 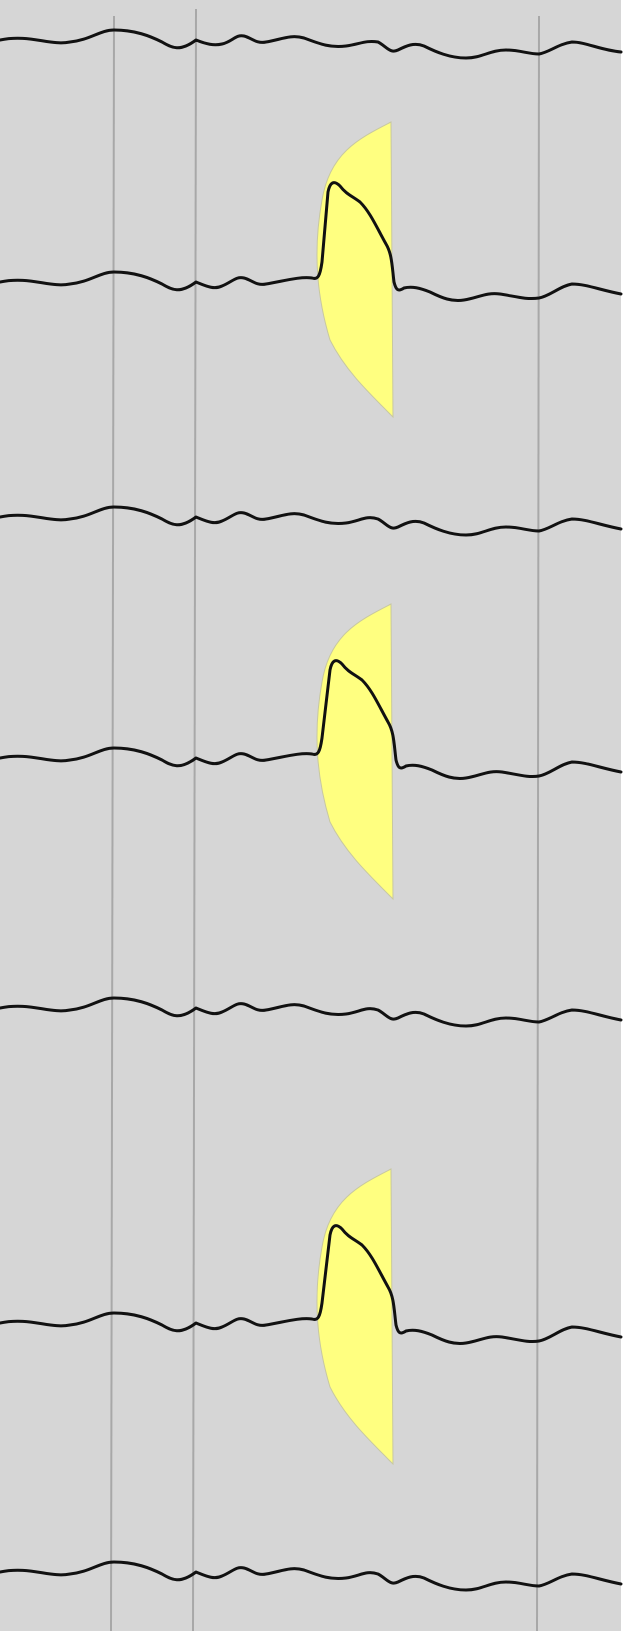 I want to click on highlight-regions, so click(x=355, y=793).